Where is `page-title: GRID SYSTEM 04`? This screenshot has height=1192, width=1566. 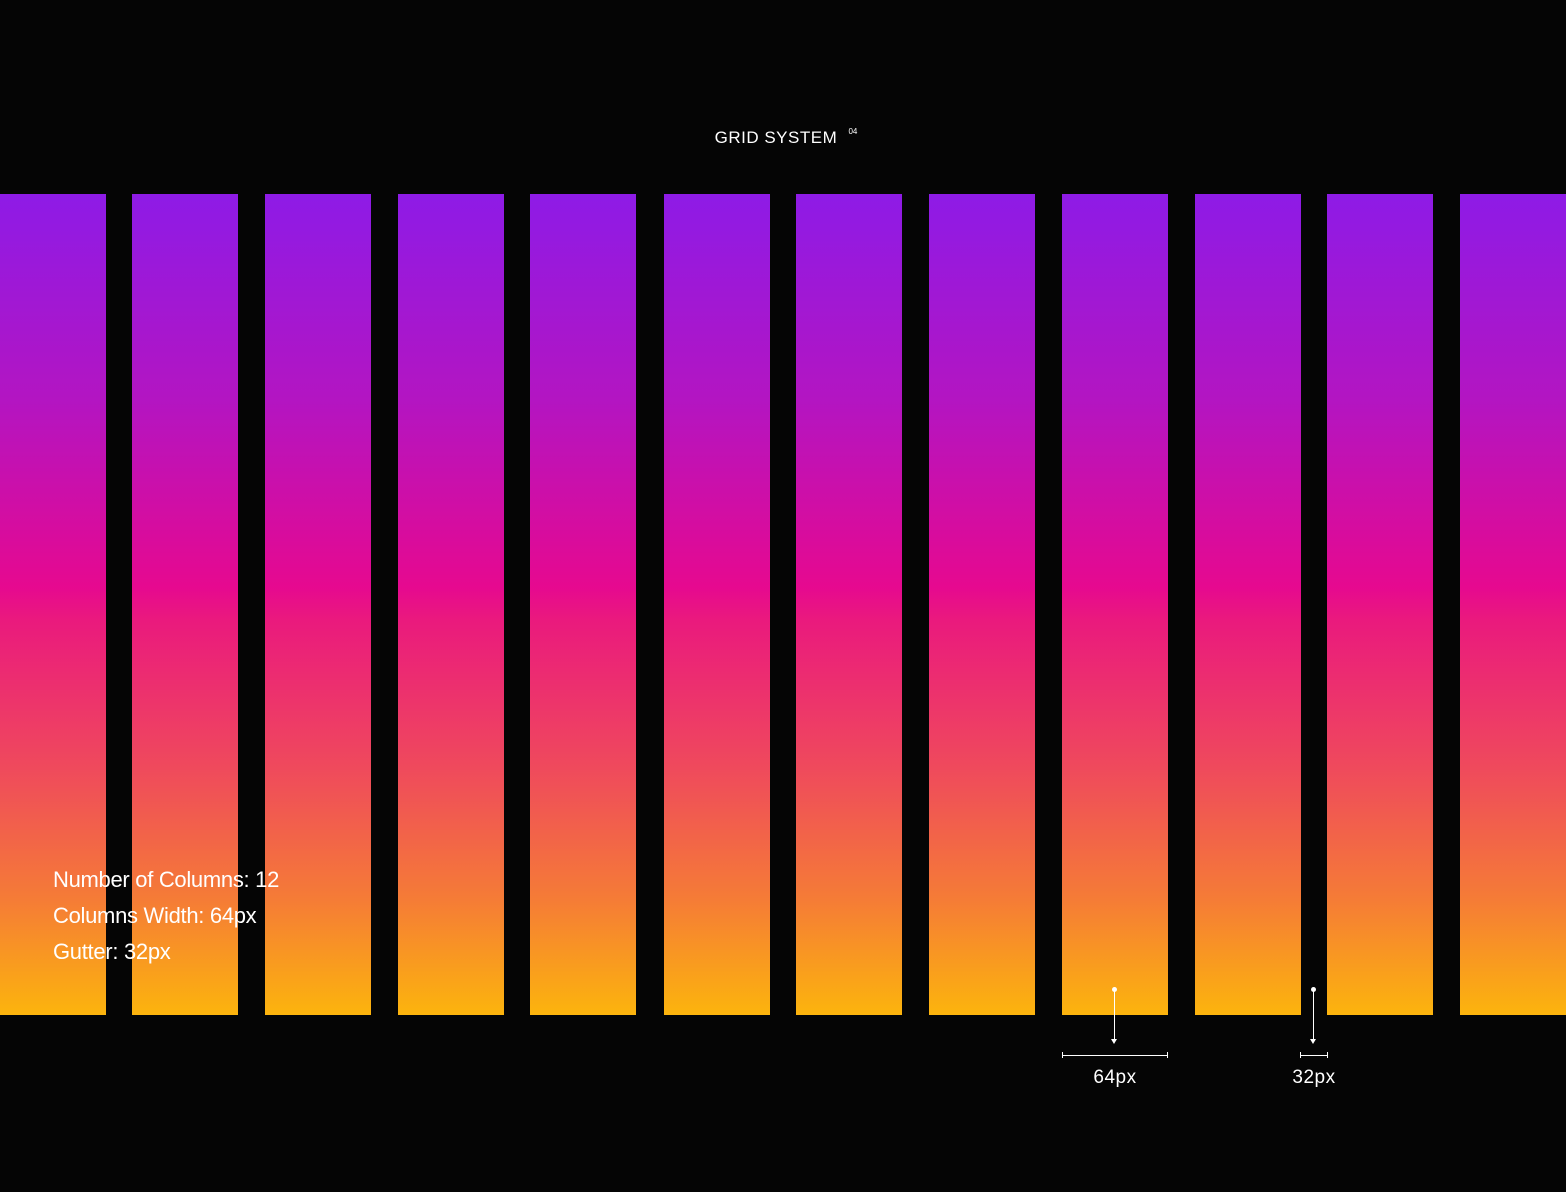
page-title: GRID SYSTEM 04 is located at coordinates (783, 137).